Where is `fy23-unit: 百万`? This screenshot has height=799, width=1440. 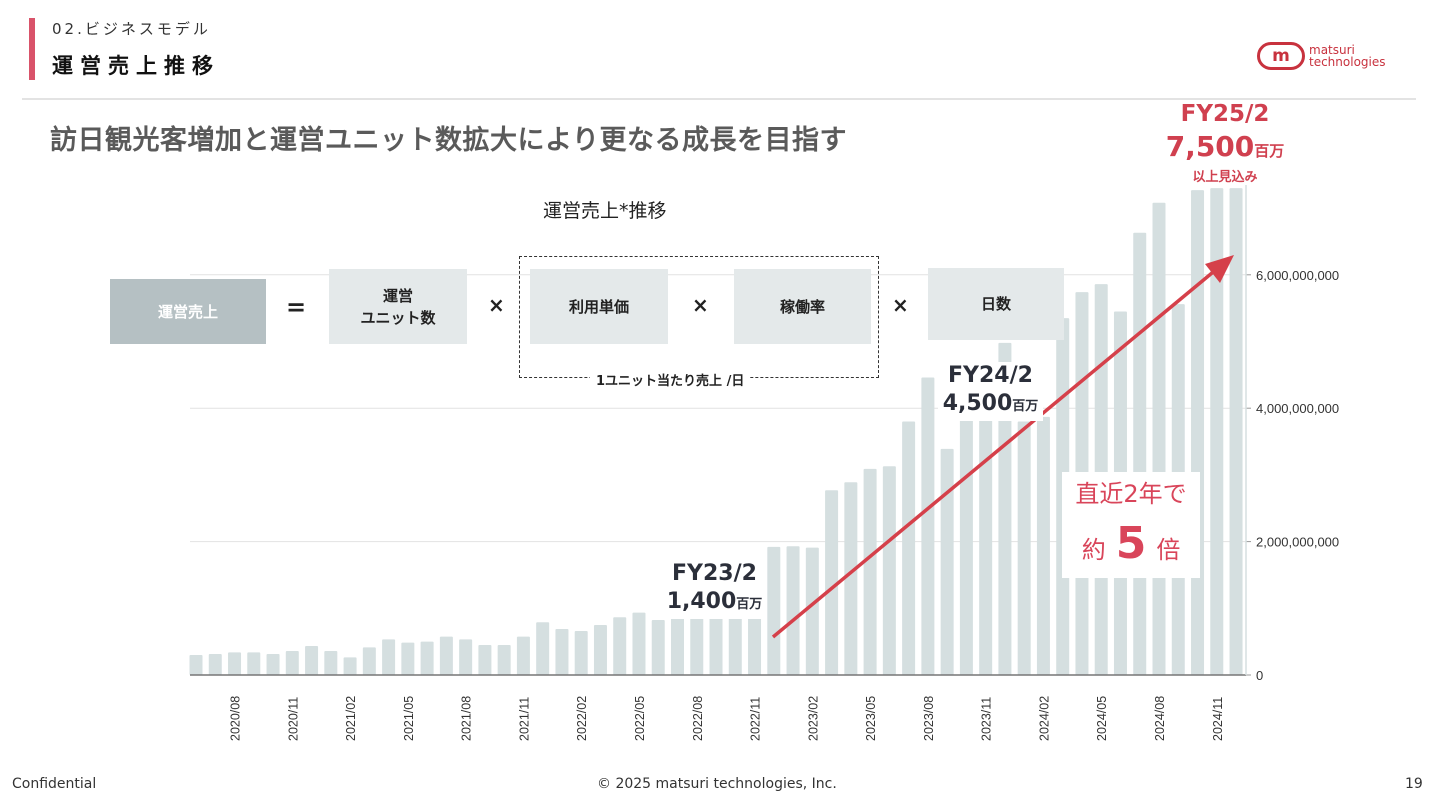 fy23-unit: 百万 is located at coordinates (749, 604).